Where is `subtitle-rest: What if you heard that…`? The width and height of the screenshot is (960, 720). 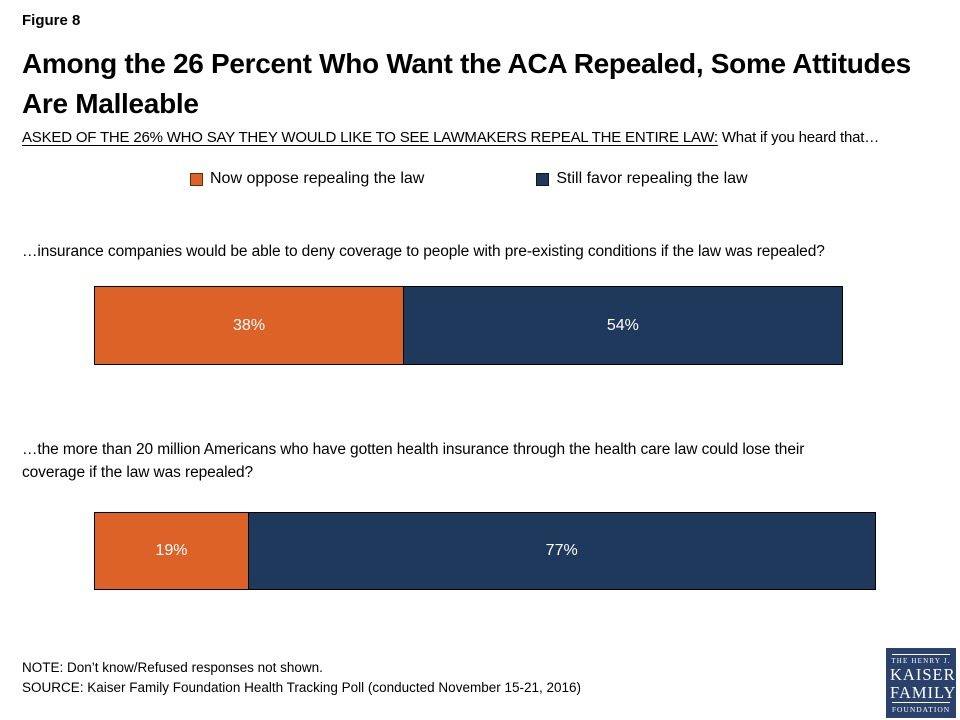
subtitle-rest: What if you heard that… is located at coordinates (798, 137).